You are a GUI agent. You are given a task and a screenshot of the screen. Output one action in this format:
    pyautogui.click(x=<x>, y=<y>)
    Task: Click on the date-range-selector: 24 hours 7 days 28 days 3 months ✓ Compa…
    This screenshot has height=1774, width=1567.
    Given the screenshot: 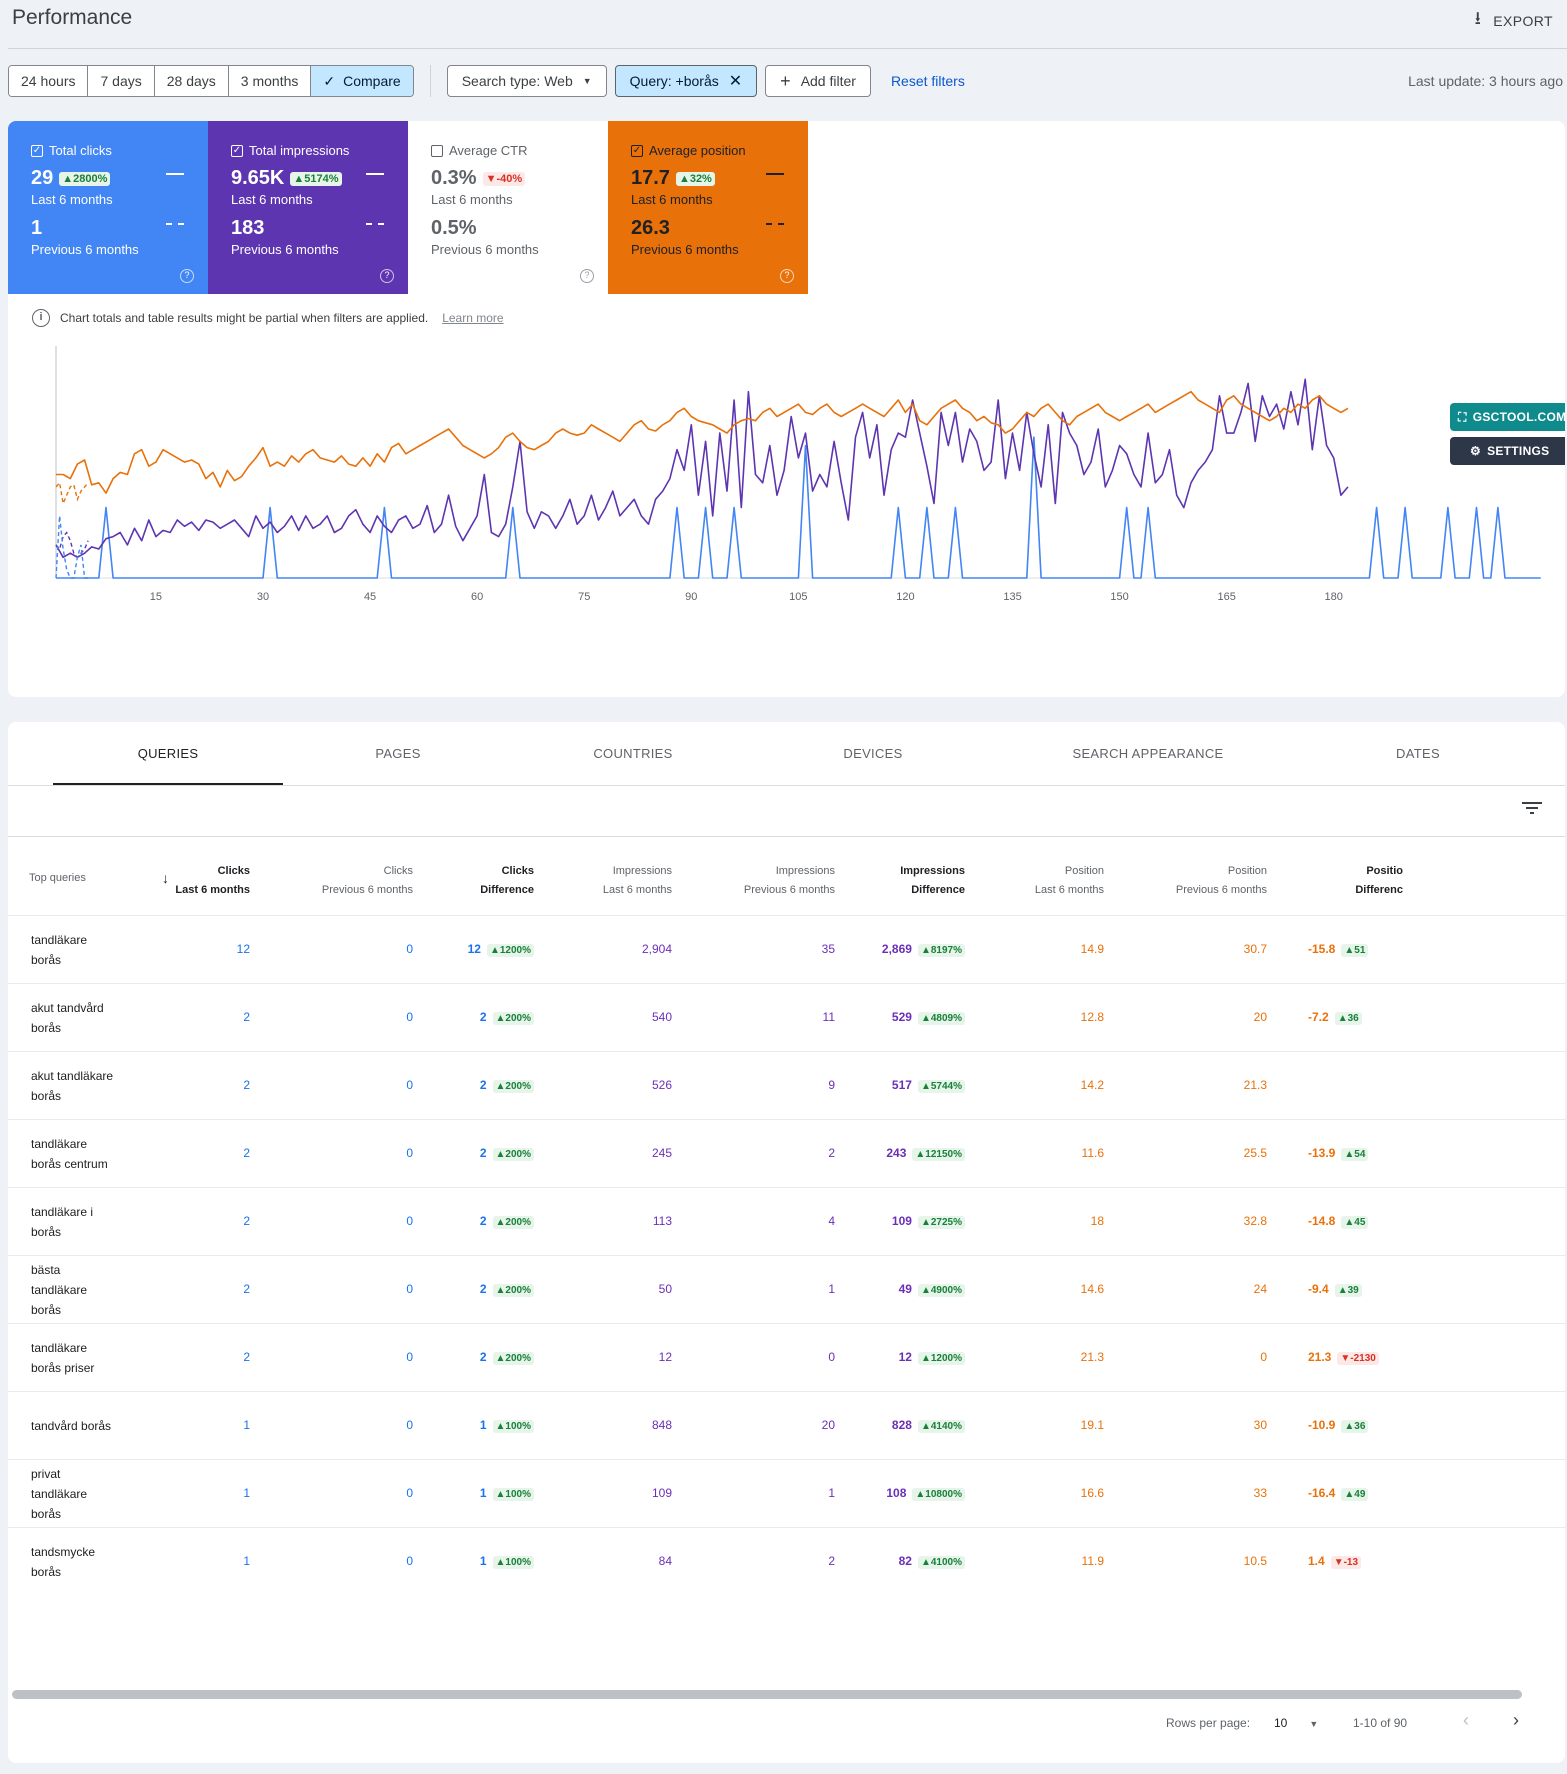 What is the action you would take?
    pyautogui.click(x=211, y=81)
    